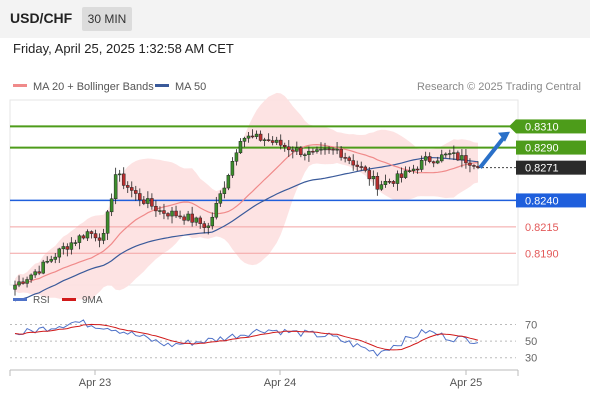 Image resolution: width=590 pixels, height=400 pixels. Describe the element at coordinates (542, 169) in the screenshot. I see `last-price-label: 0.8271` at that location.